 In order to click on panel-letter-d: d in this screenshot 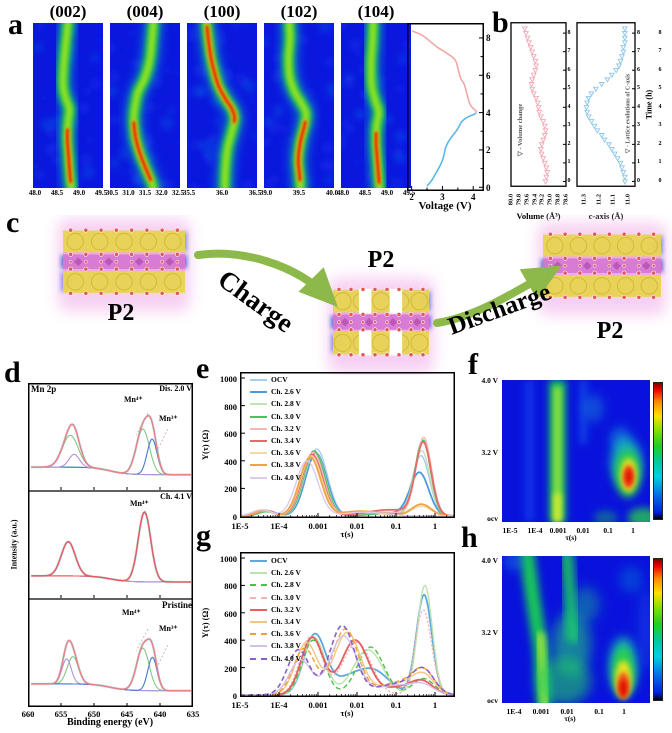, I will do `click(12, 372)`.